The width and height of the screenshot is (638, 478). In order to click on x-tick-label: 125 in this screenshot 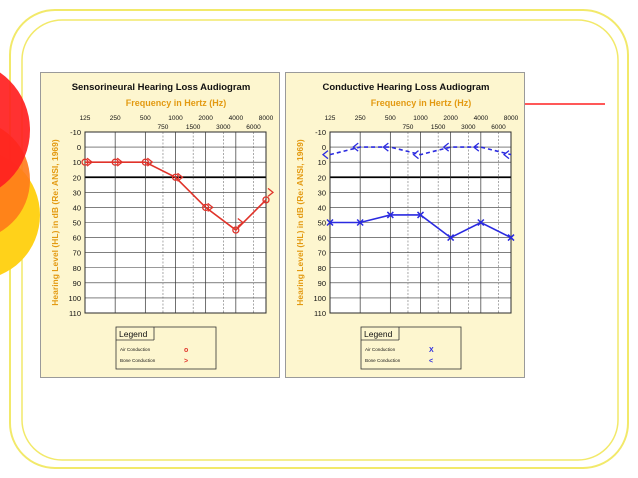, I will do `click(330, 118)`.